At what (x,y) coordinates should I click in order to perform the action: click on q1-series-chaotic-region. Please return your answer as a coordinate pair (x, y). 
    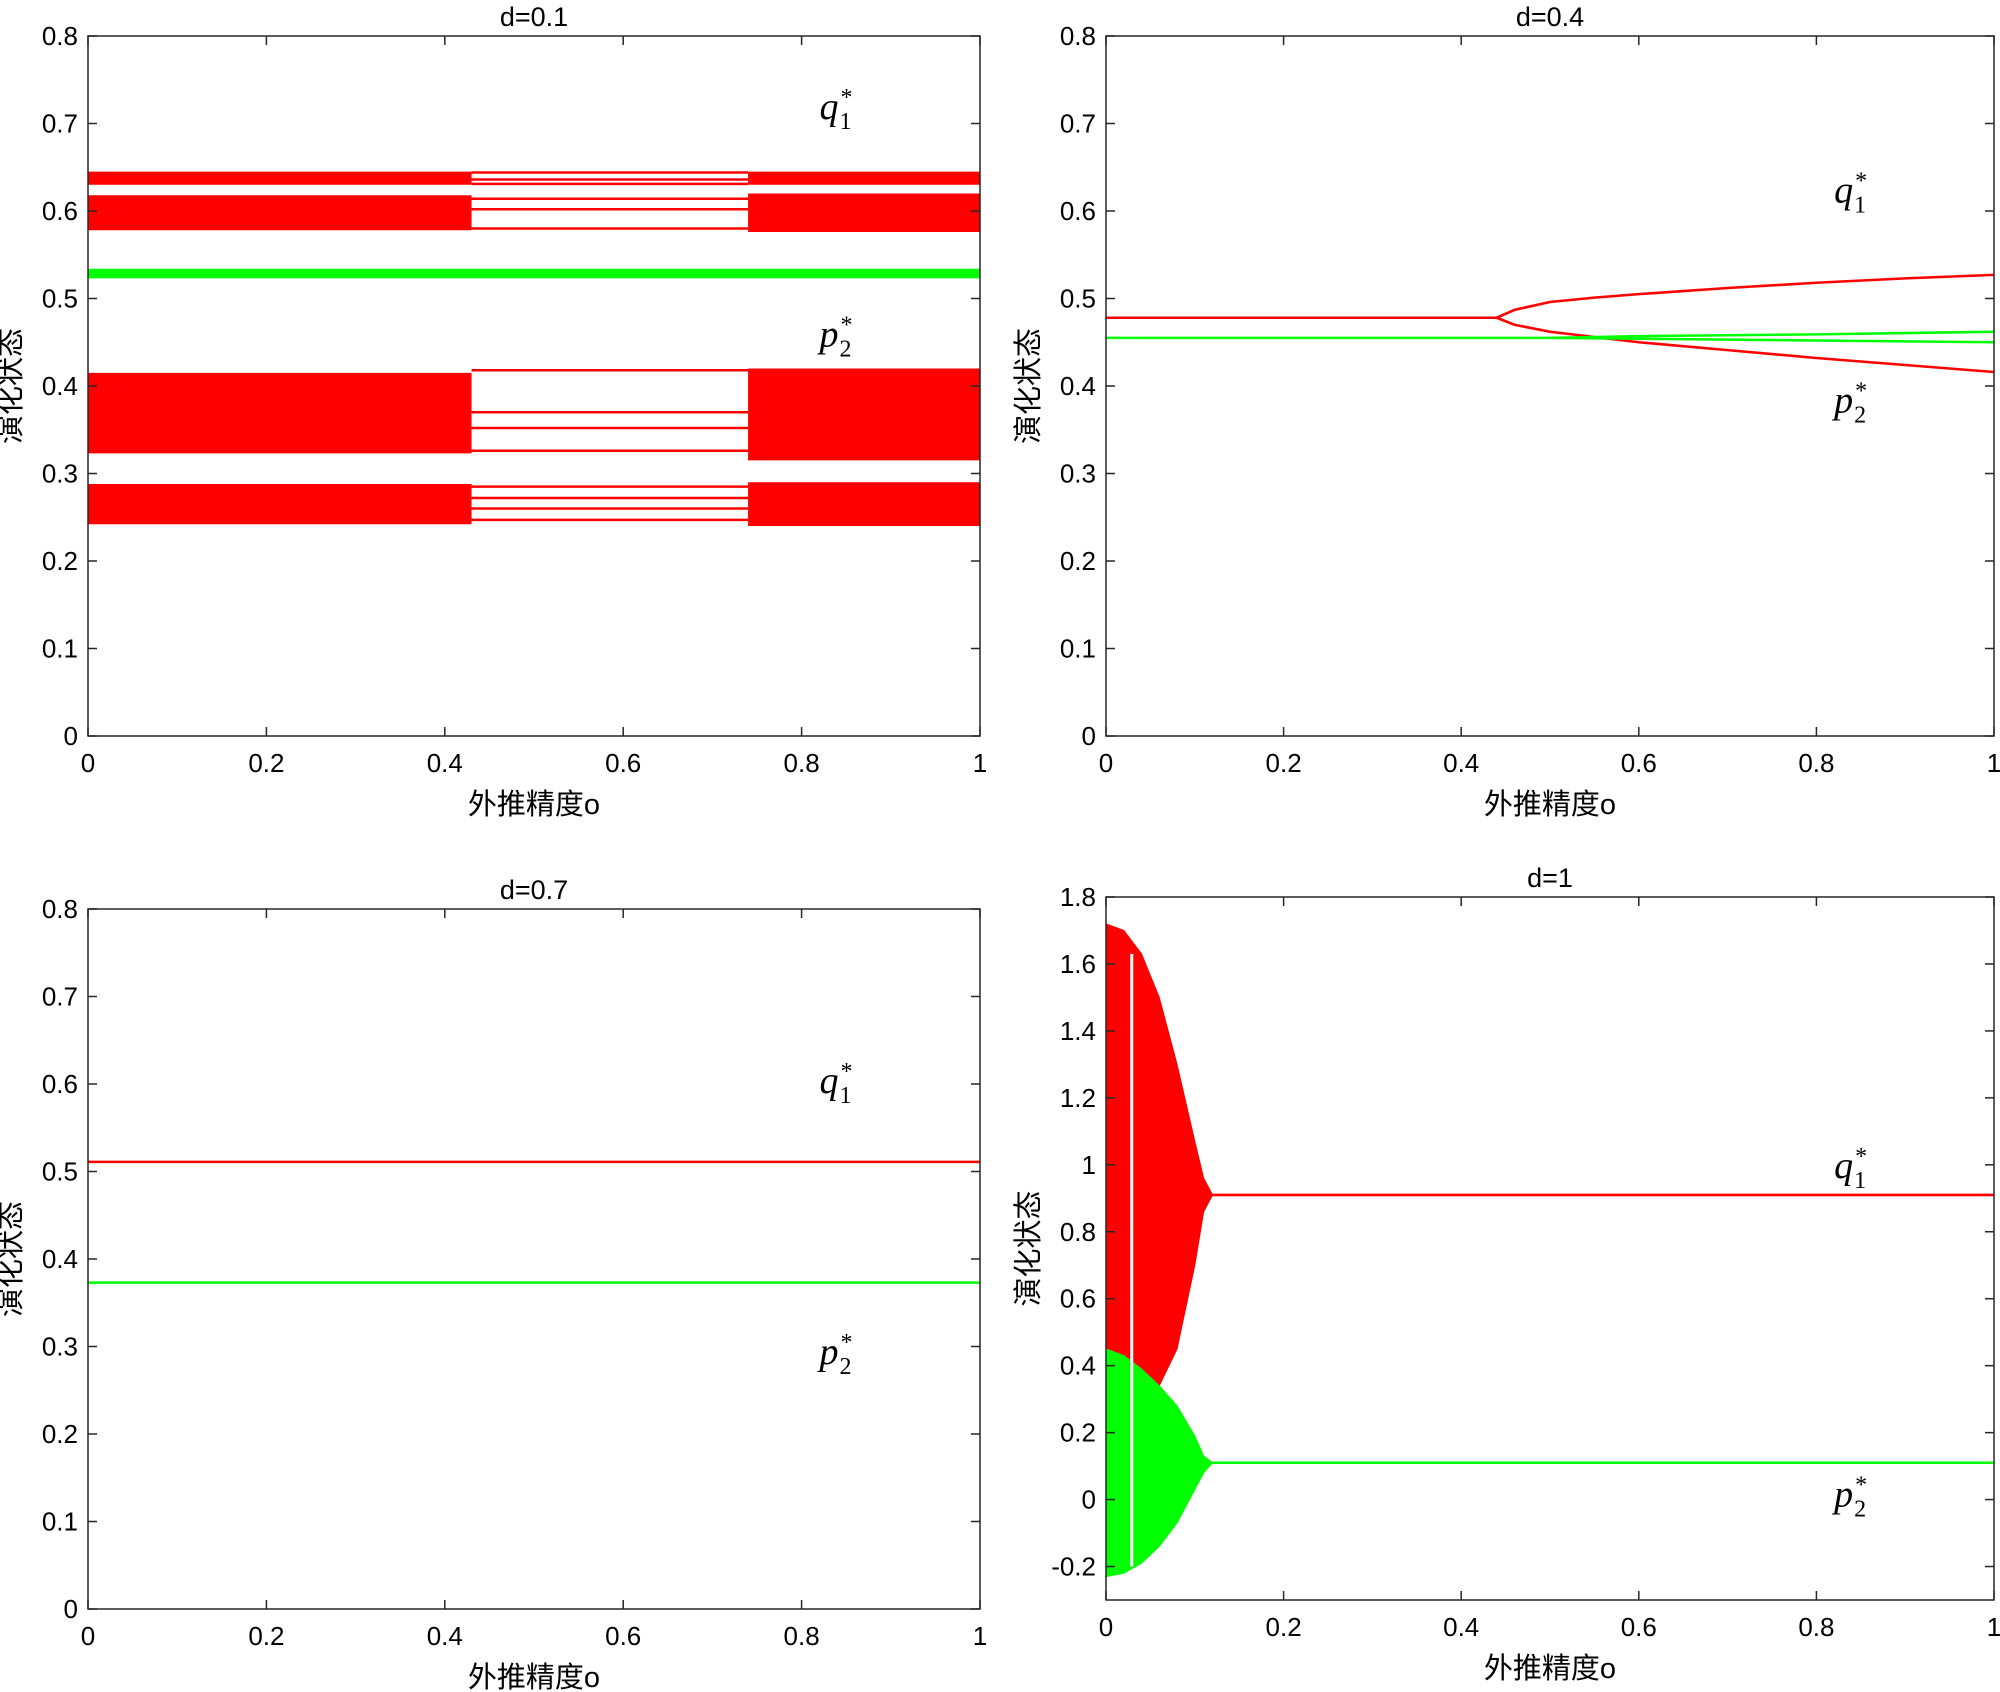
    Looking at the image, I should click on (1160, 1155).